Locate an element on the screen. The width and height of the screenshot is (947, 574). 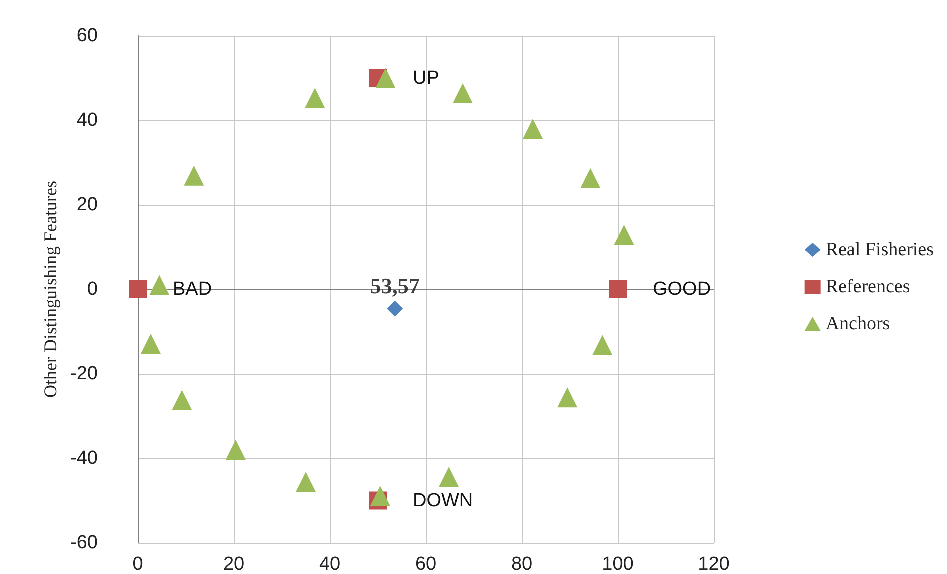
data-label: GOOD is located at coordinates (682, 289).